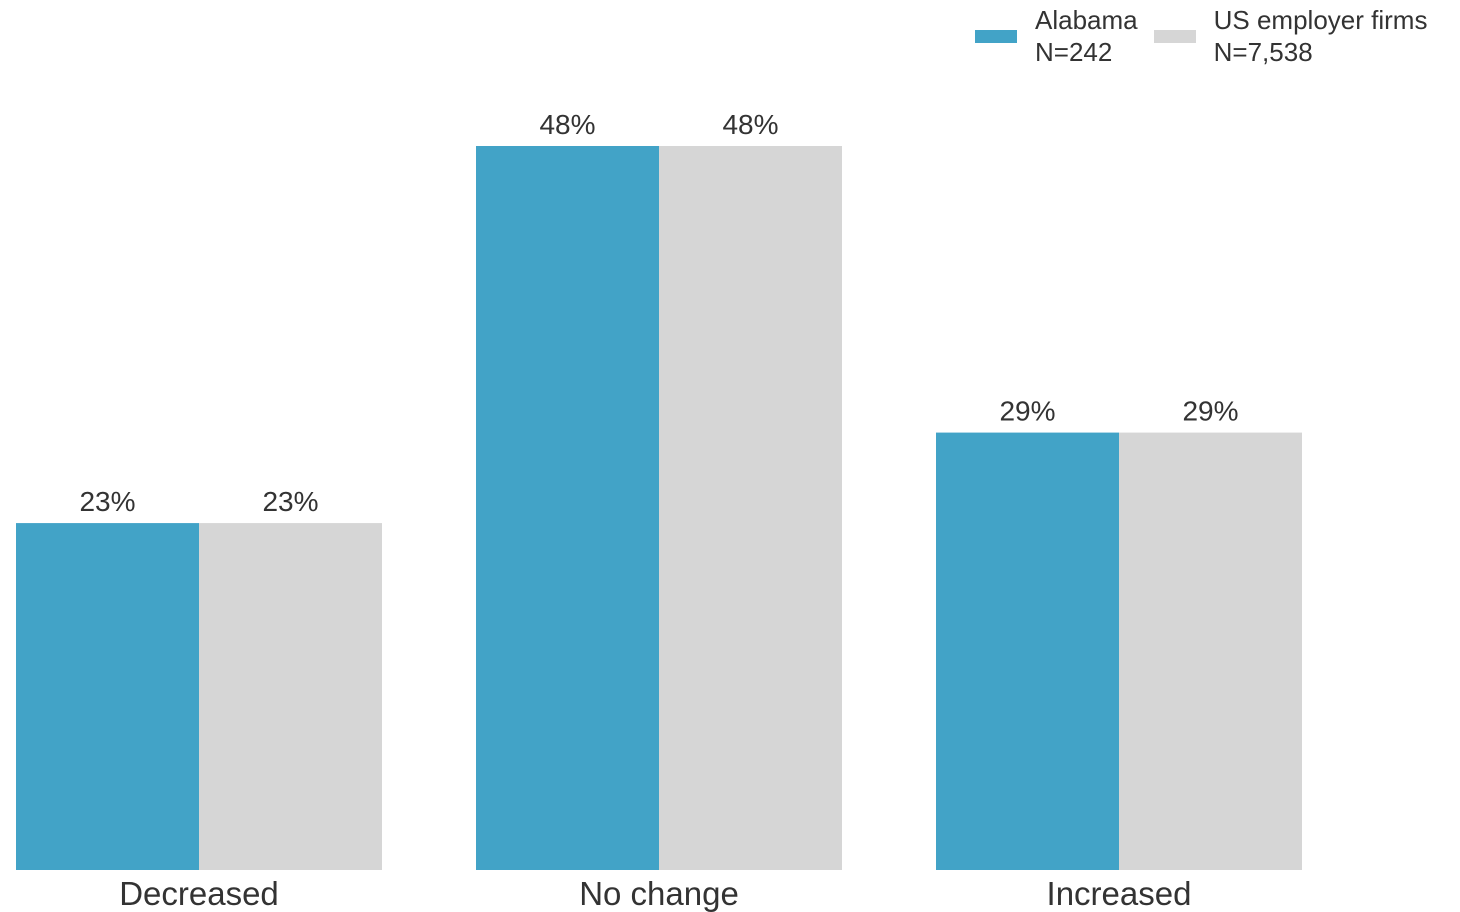  I want to click on legend-item-alabama: Alabama N=242, so click(1056, 36).